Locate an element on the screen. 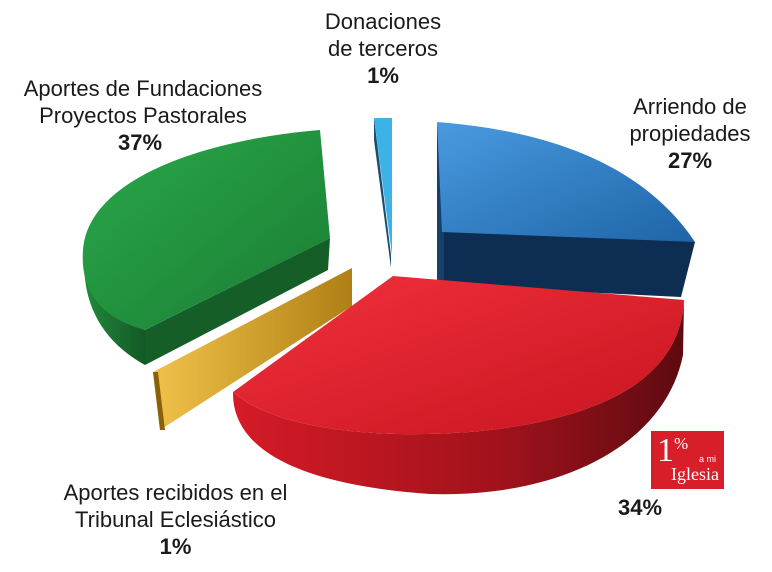 This screenshot has width=772, height=572. slice-tribunal-side is located at coordinates (252, 349).